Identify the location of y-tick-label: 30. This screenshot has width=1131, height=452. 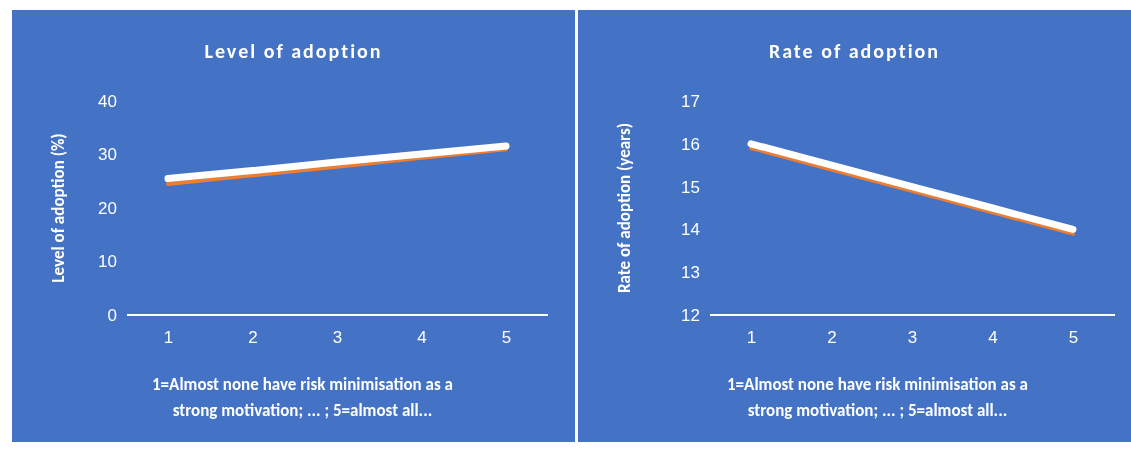
(107, 155).